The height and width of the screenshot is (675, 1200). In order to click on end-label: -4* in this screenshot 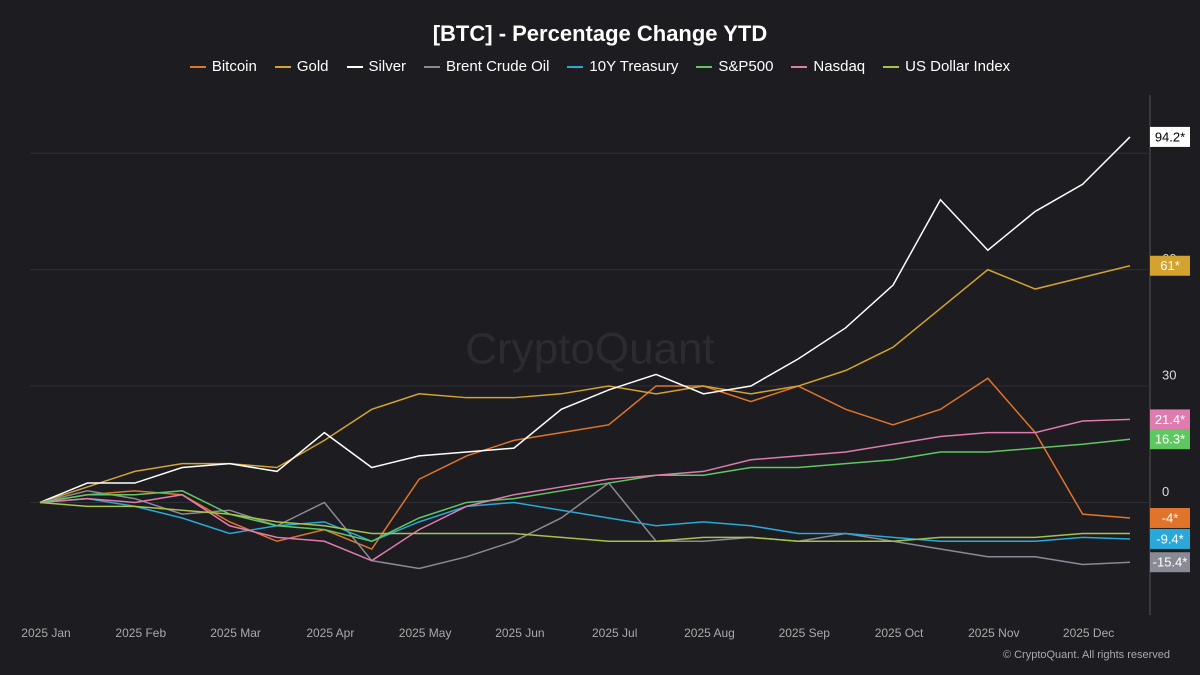, I will do `click(1170, 517)`.